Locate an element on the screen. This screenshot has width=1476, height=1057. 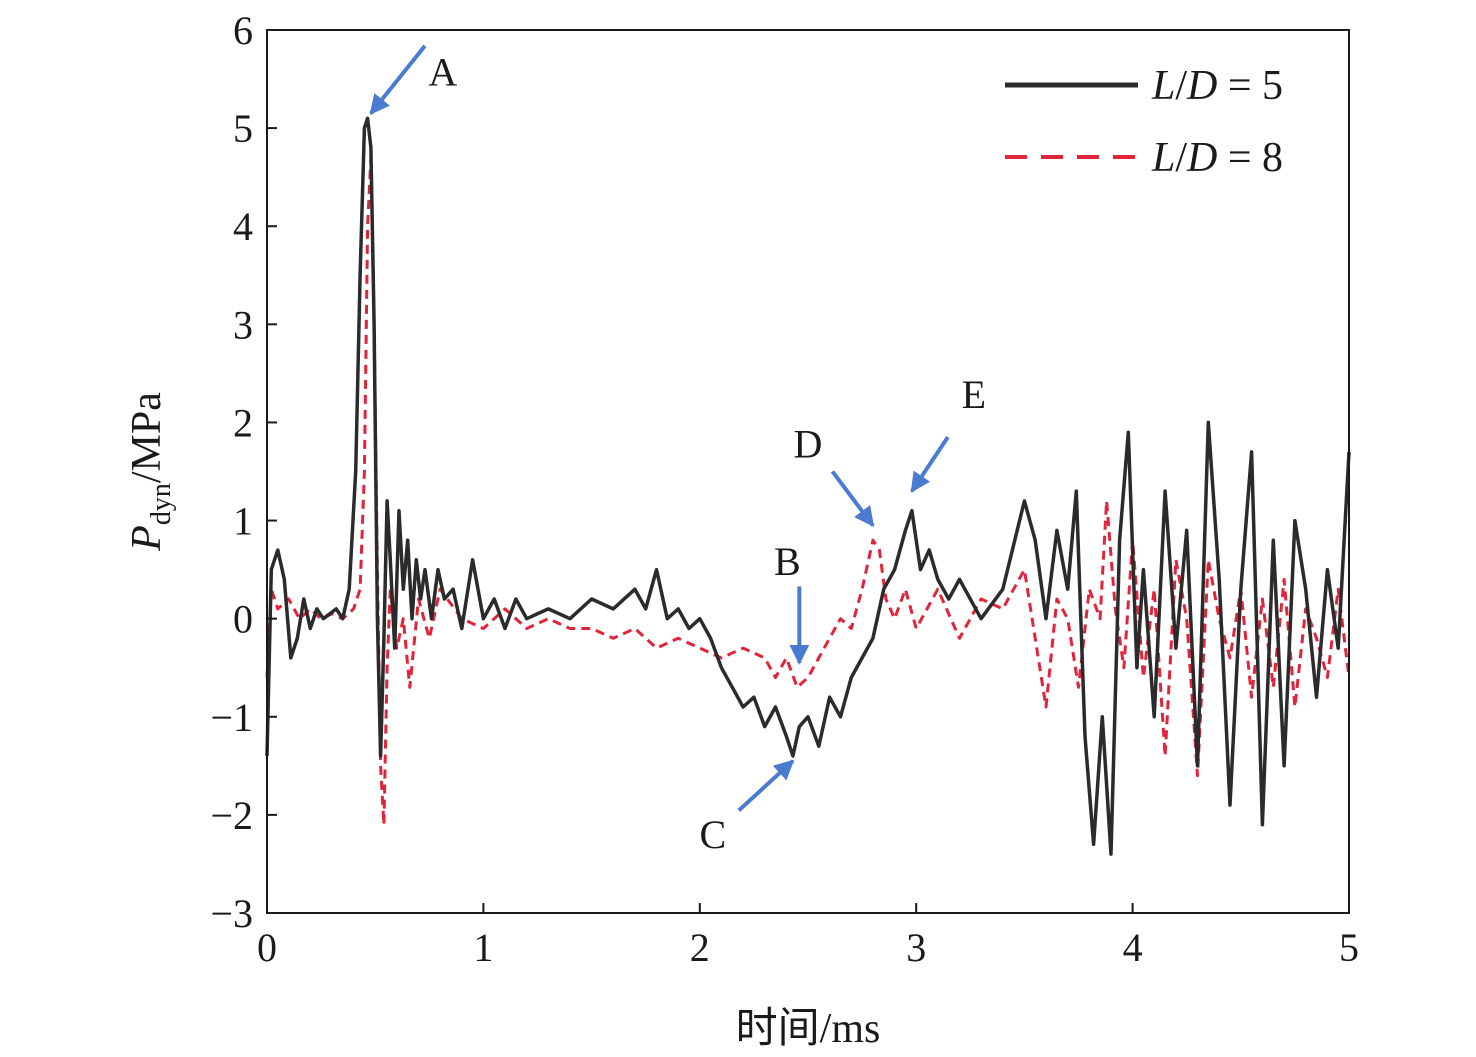
legend-label-part: = 5 is located at coordinates (1250, 86).